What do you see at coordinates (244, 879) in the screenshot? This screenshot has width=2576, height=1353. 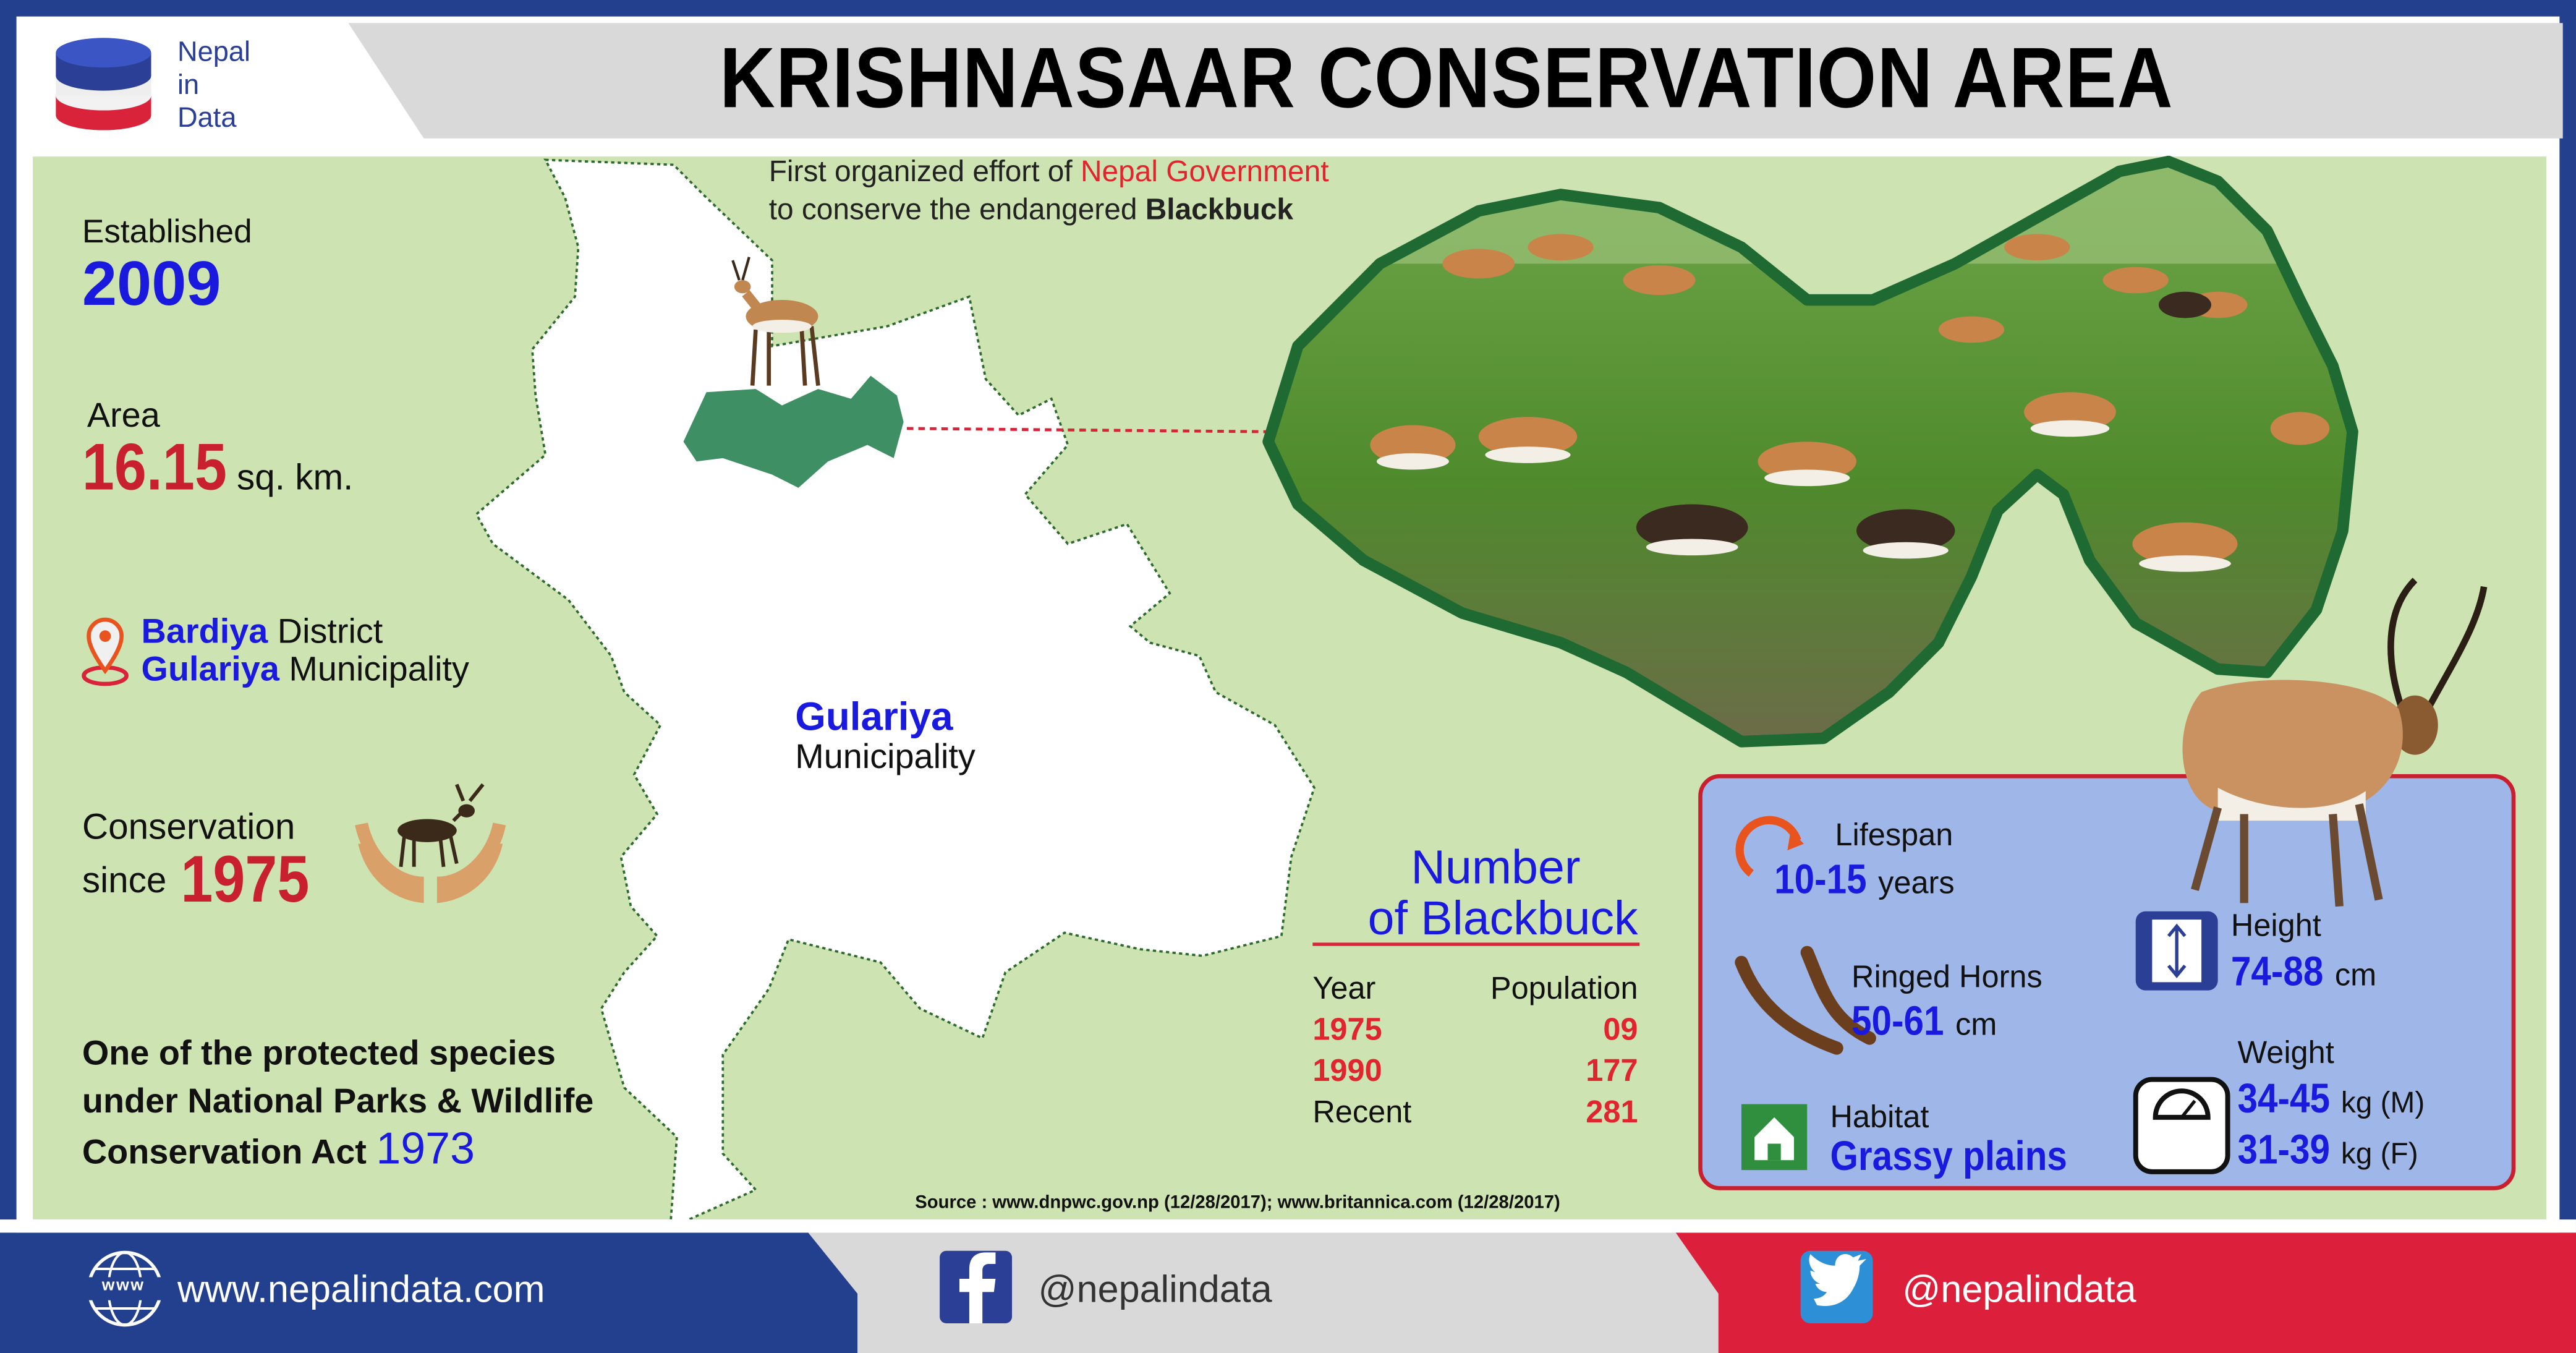 I see `conservation-year: 1975` at bounding box center [244, 879].